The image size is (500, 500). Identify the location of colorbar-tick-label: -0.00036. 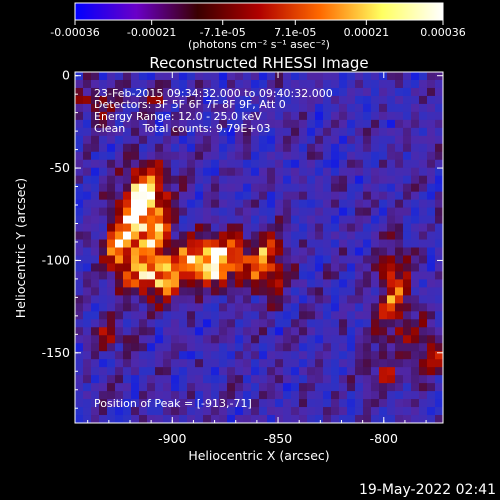
(74, 32).